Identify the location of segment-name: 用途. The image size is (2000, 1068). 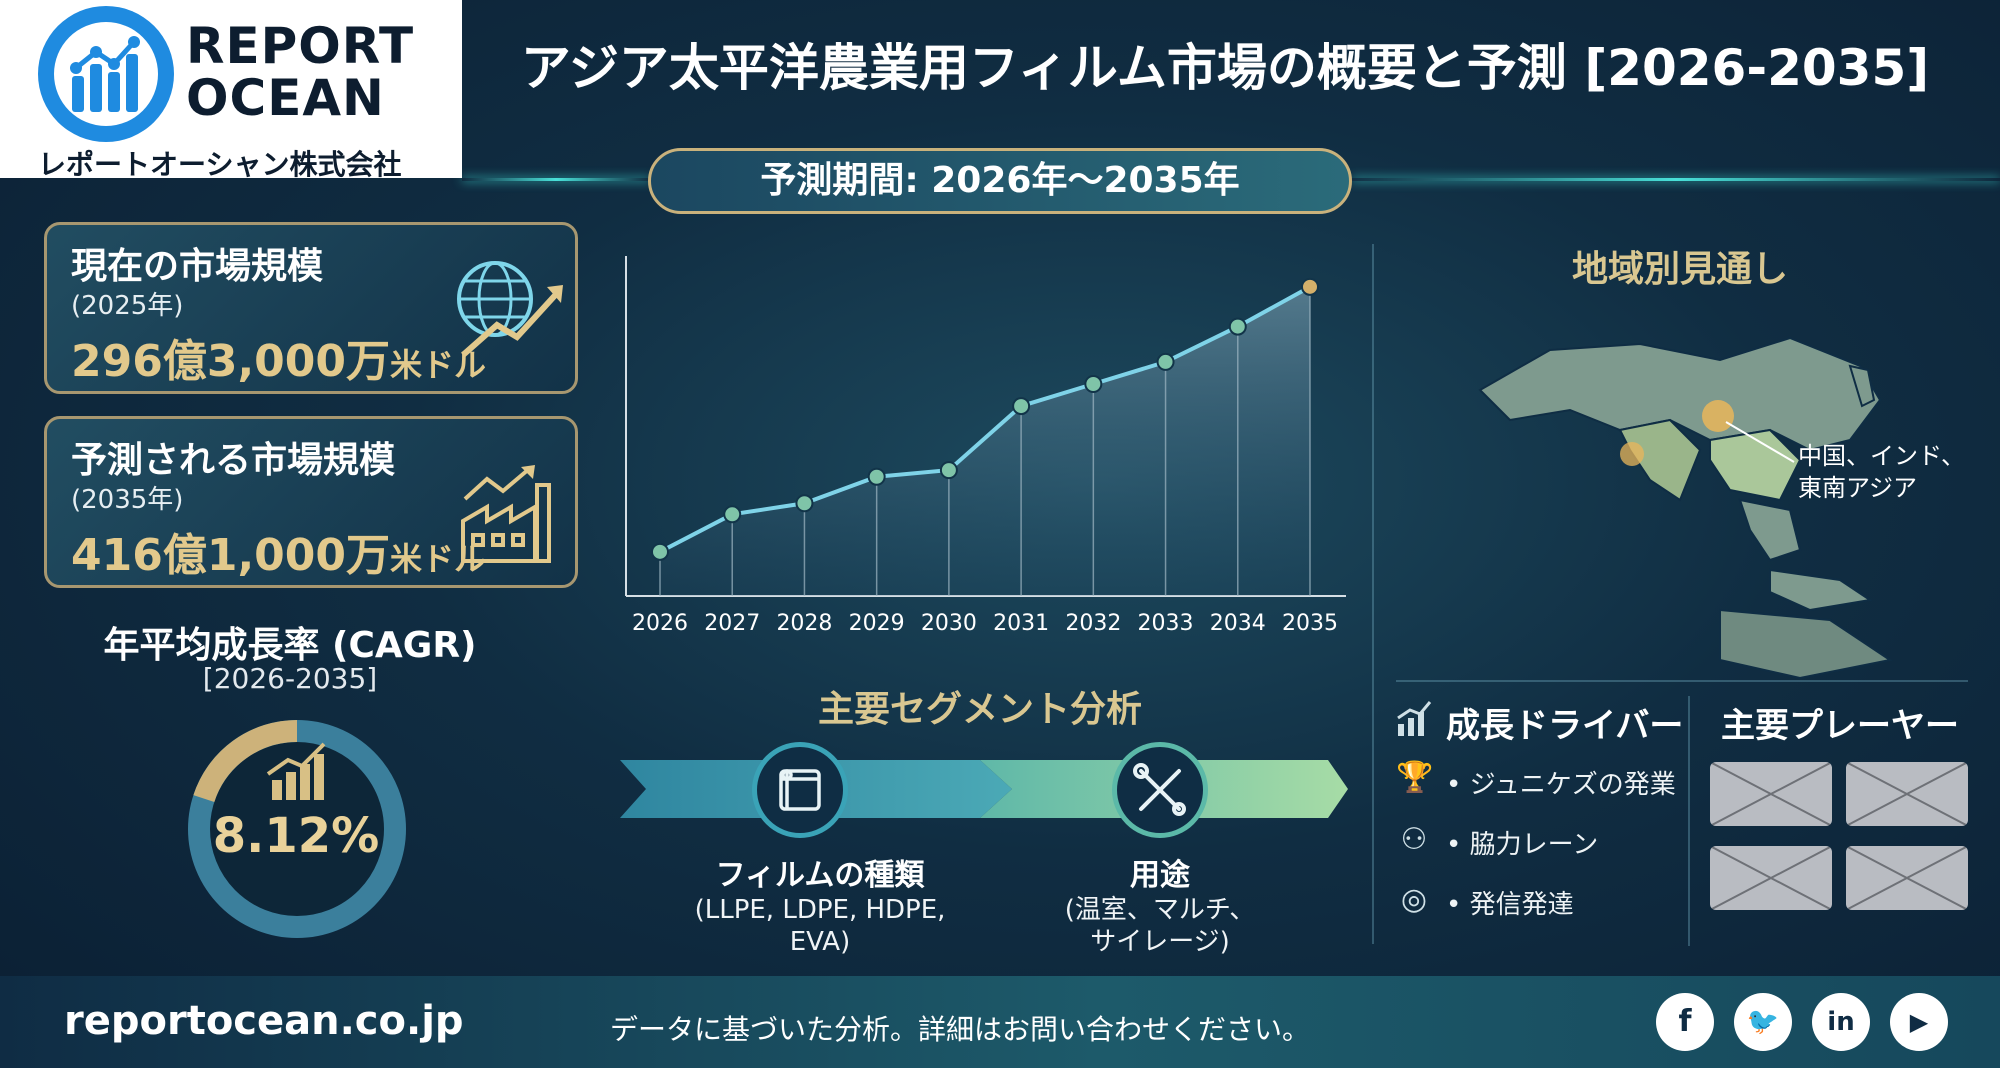
(1160, 875).